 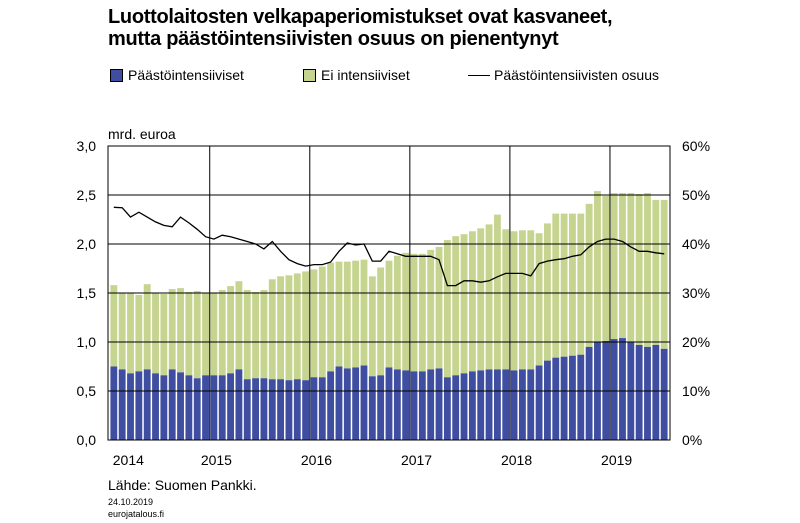 I want to click on x-tick-label: 2018, so click(x=516, y=460).